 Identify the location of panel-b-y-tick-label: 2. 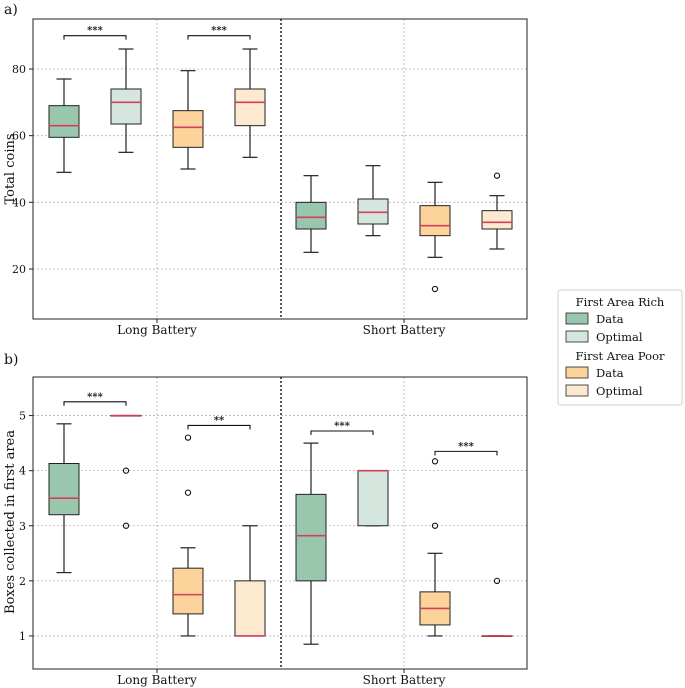
(22, 581).